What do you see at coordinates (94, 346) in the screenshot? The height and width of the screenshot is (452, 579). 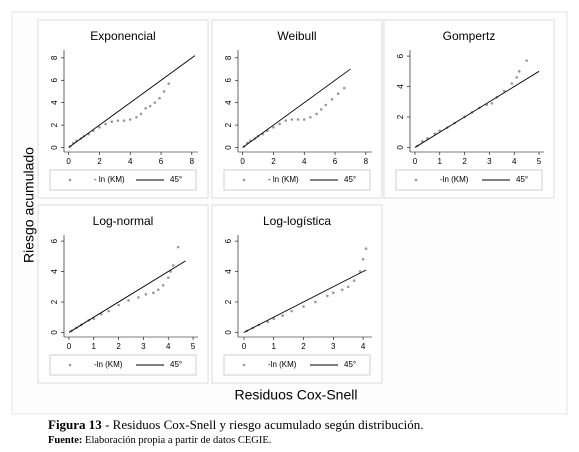 I see `x-tick-label: 1` at bounding box center [94, 346].